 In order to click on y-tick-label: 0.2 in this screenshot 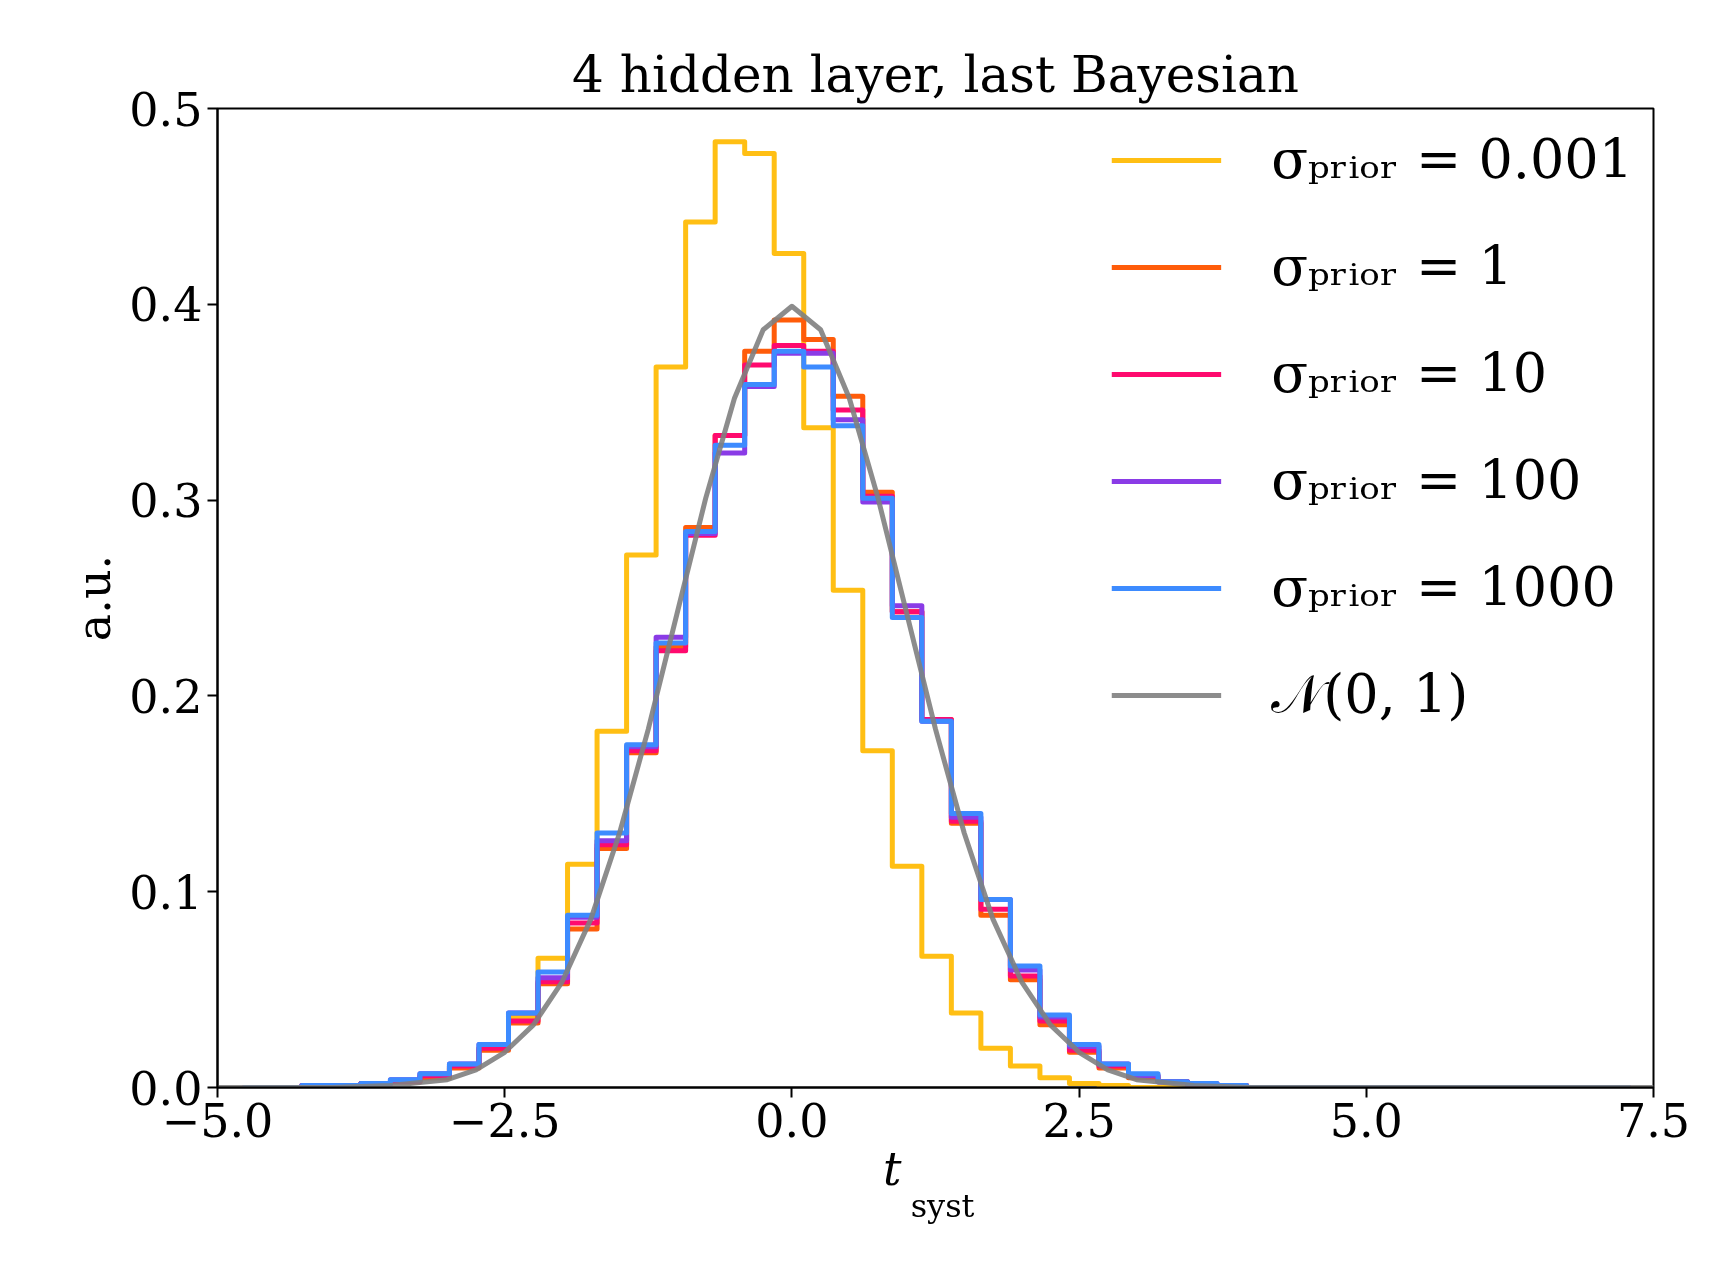, I will do `click(166, 696)`.